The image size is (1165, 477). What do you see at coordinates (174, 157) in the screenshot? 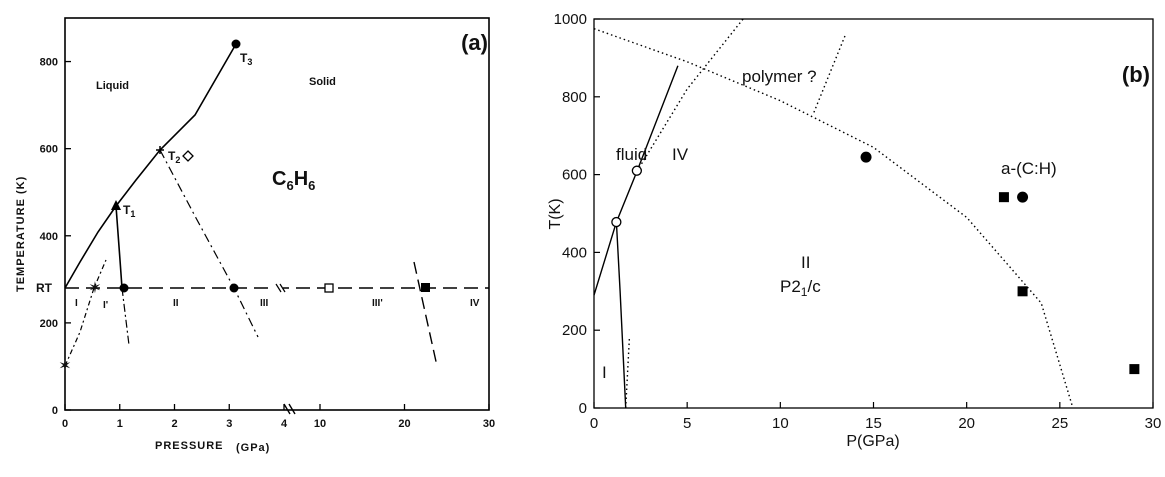
I see `label-t2: T2` at bounding box center [174, 157].